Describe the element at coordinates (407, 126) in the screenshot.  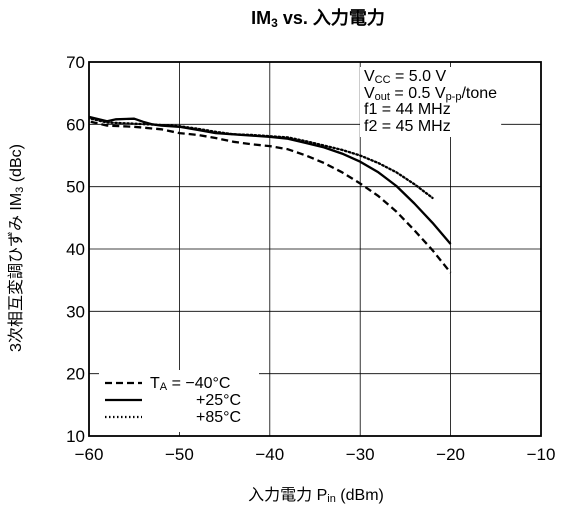
I see `condition-f2: f2 = 45 MHz` at that location.